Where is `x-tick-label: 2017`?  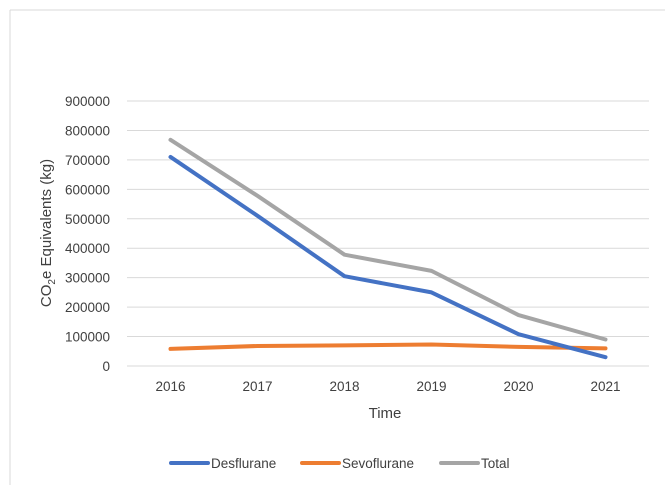
x-tick-label: 2017 is located at coordinates (257, 386).